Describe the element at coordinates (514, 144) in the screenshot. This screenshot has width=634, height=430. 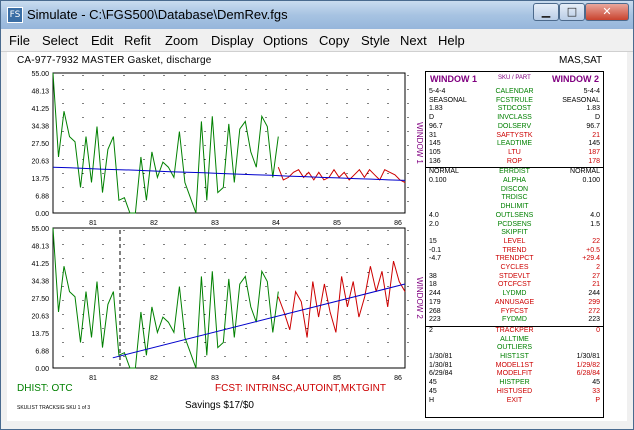
I see `param-row-leadtime: 145 LEADTIME 145` at that location.